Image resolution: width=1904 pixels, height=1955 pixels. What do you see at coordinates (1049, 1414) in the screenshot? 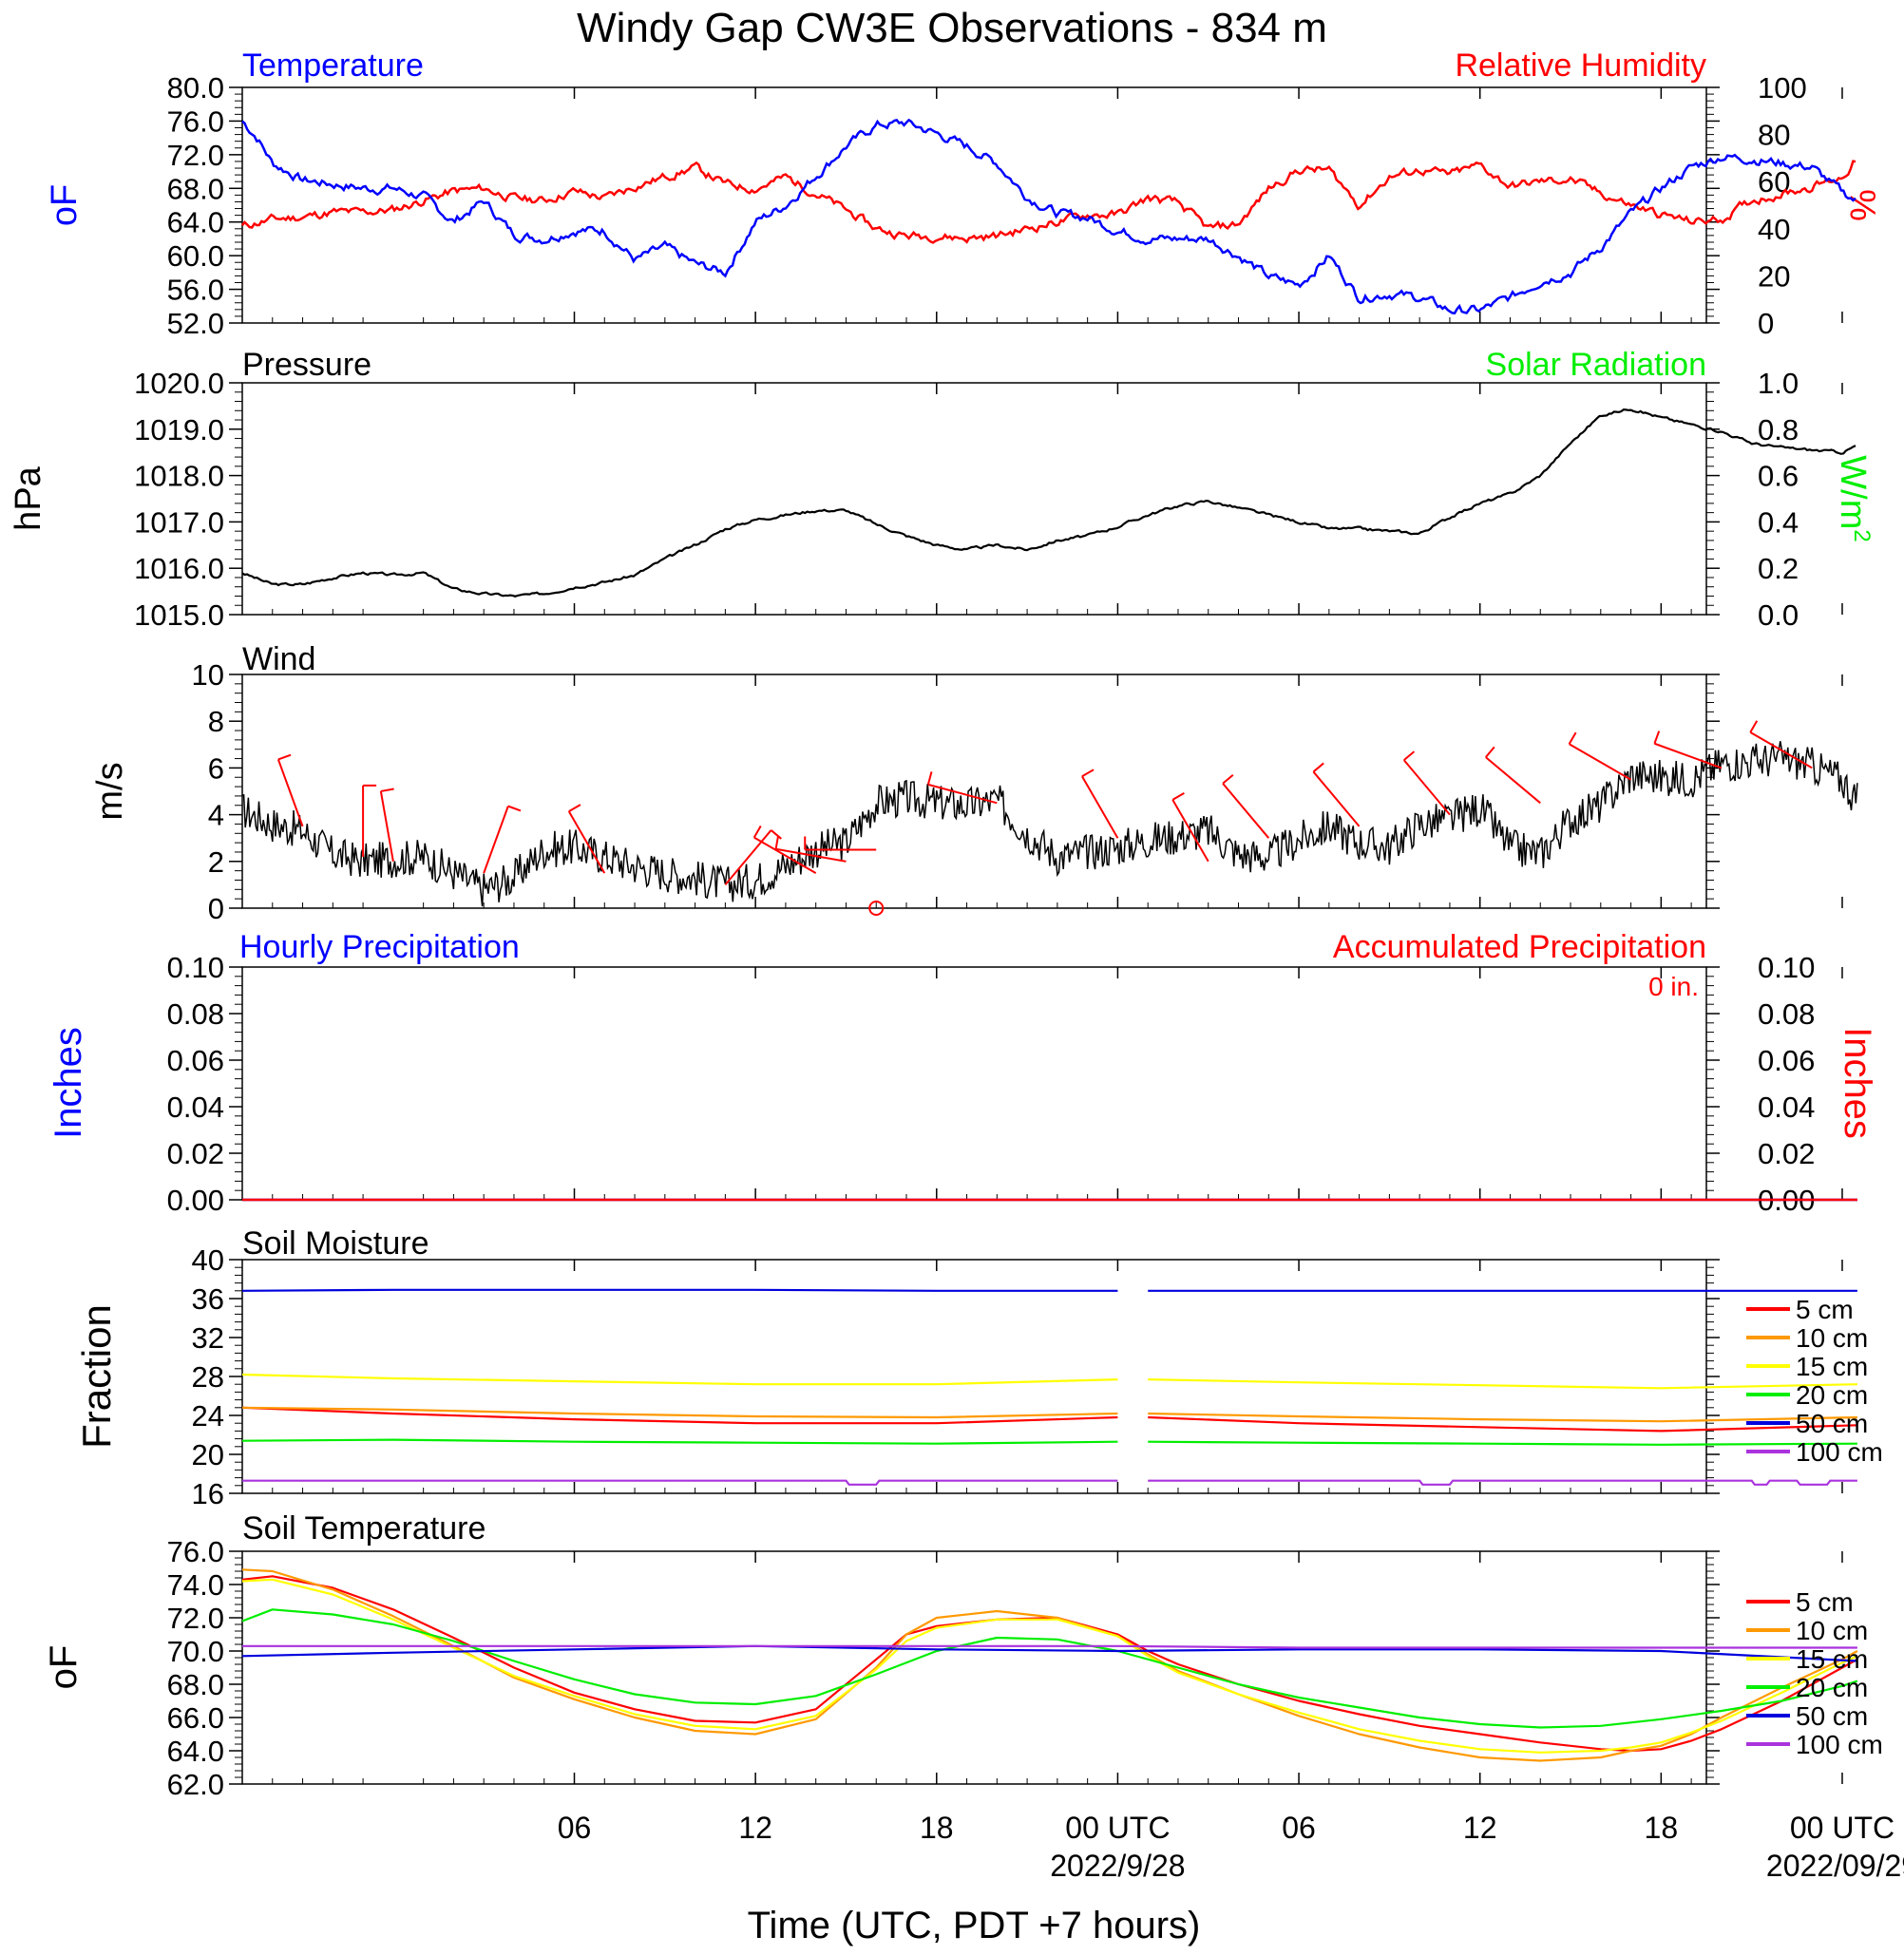
I see `soil-moisture-line-10cm` at bounding box center [1049, 1414].